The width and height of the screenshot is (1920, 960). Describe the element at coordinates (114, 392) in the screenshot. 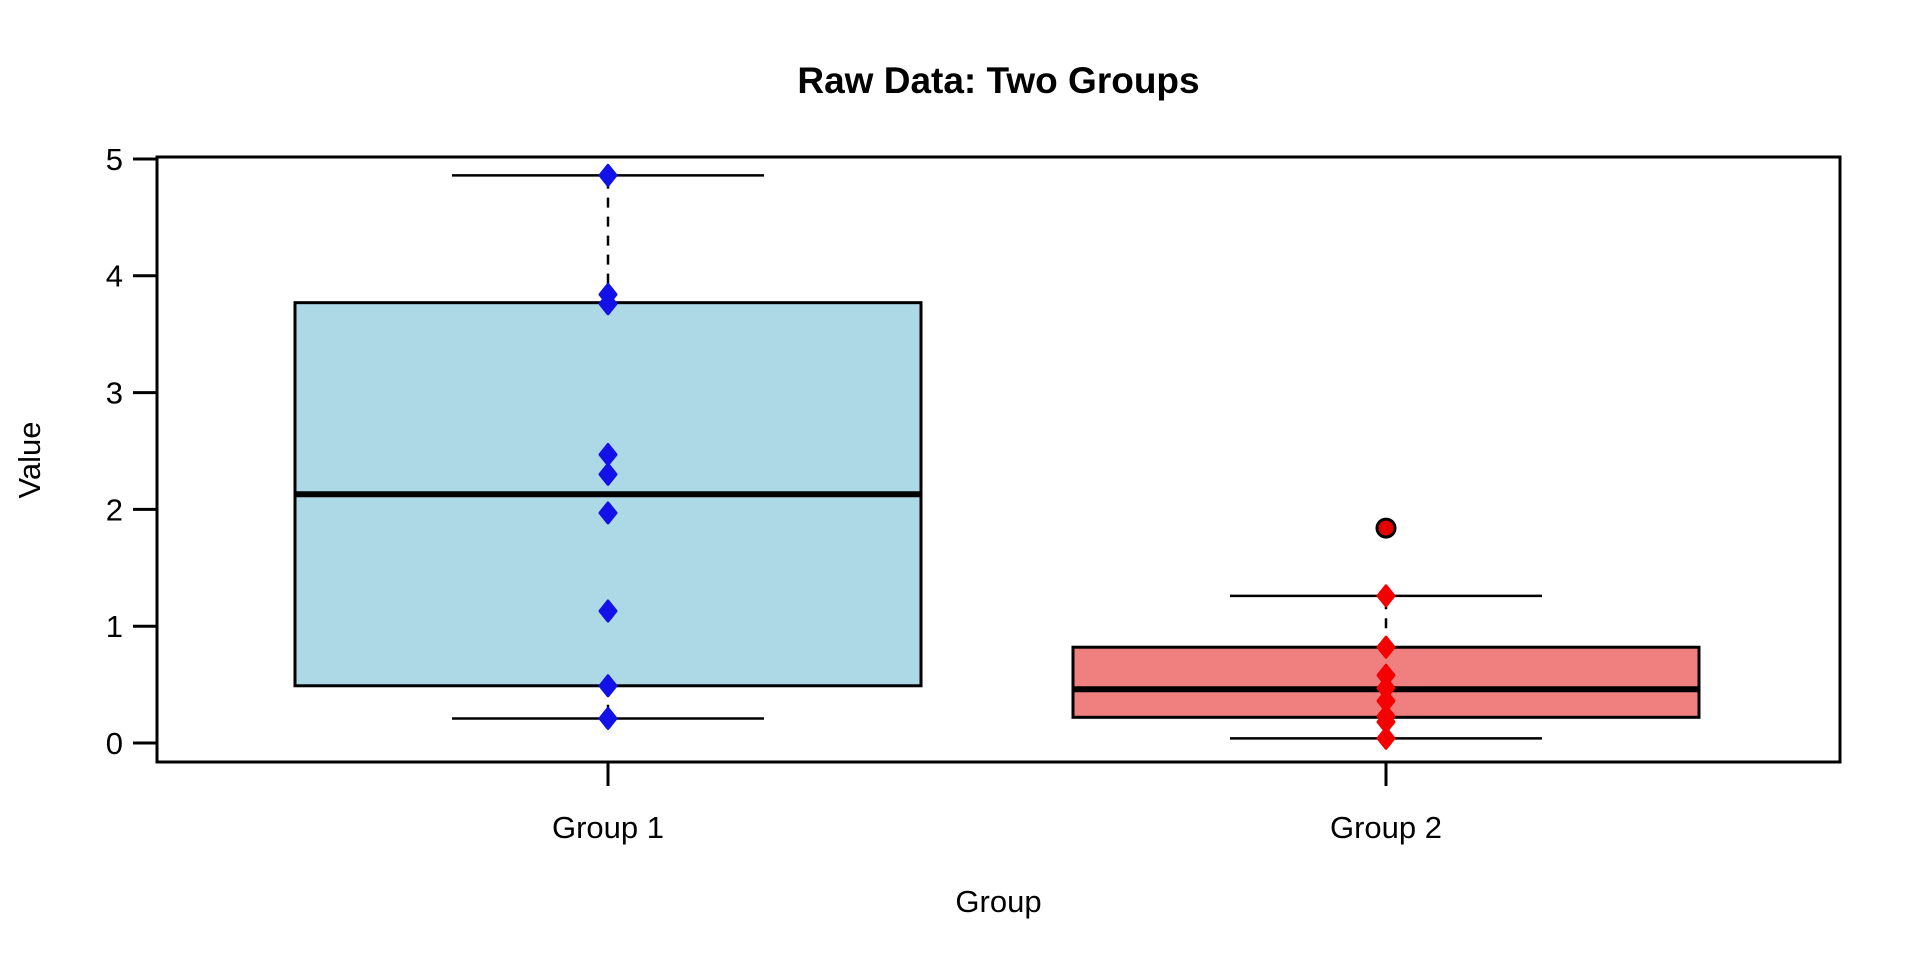

I see `y-tick-label: 3` at that location.